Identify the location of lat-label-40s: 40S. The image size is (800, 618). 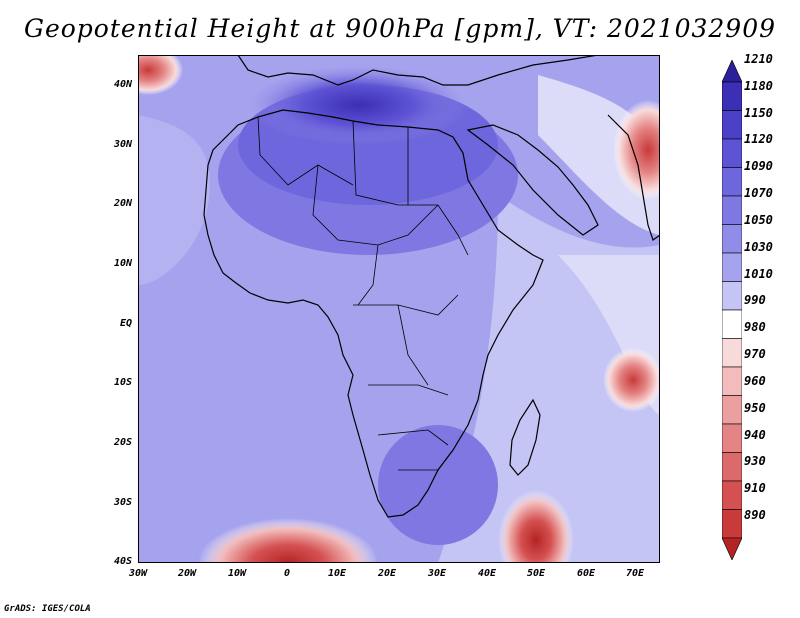
(122, 561).